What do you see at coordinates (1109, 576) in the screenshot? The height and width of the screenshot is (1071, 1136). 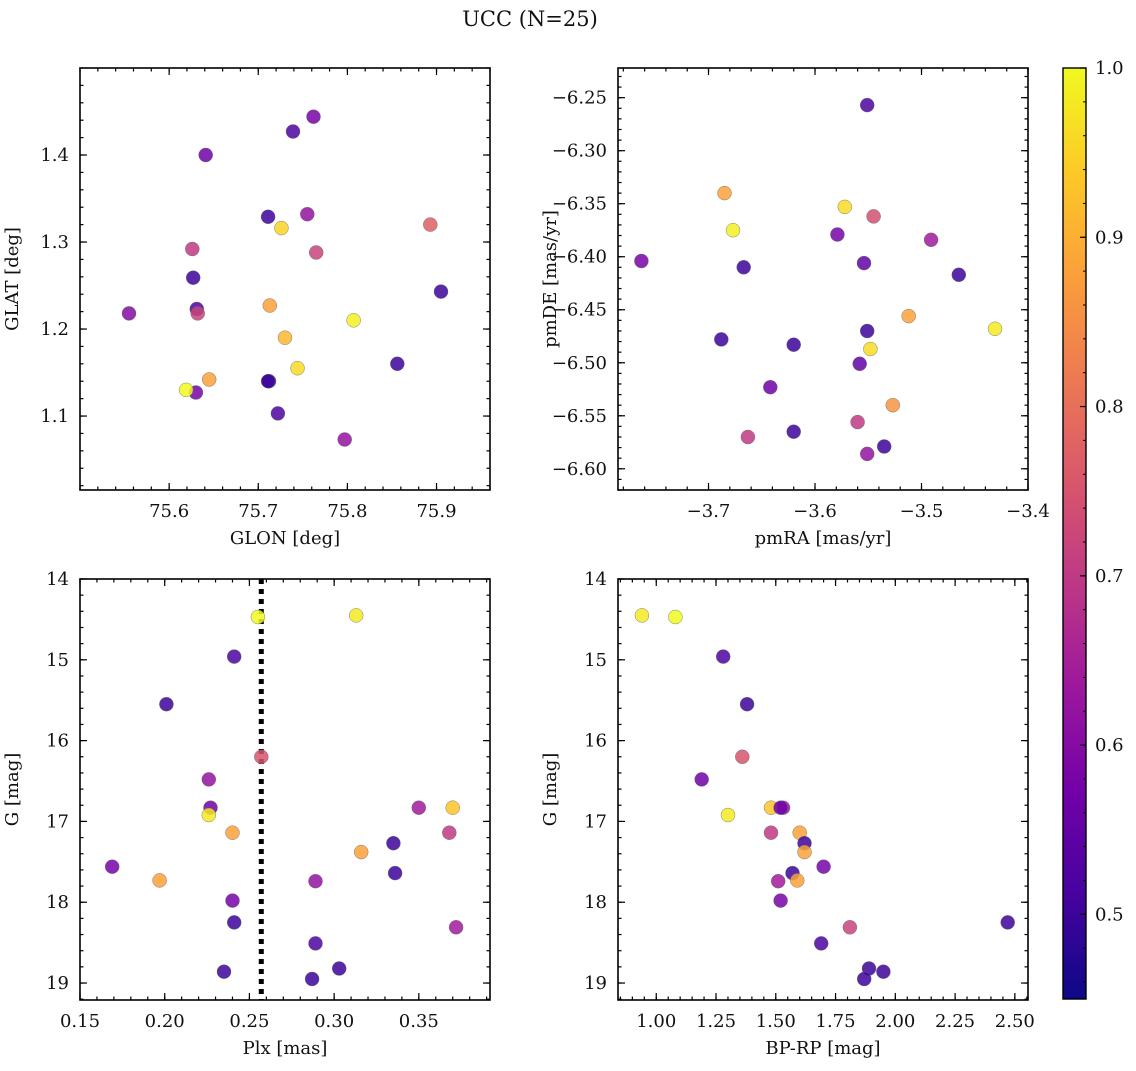 I see `colorbar-tick-label: 0.7` at bounding box center [1109, 576].